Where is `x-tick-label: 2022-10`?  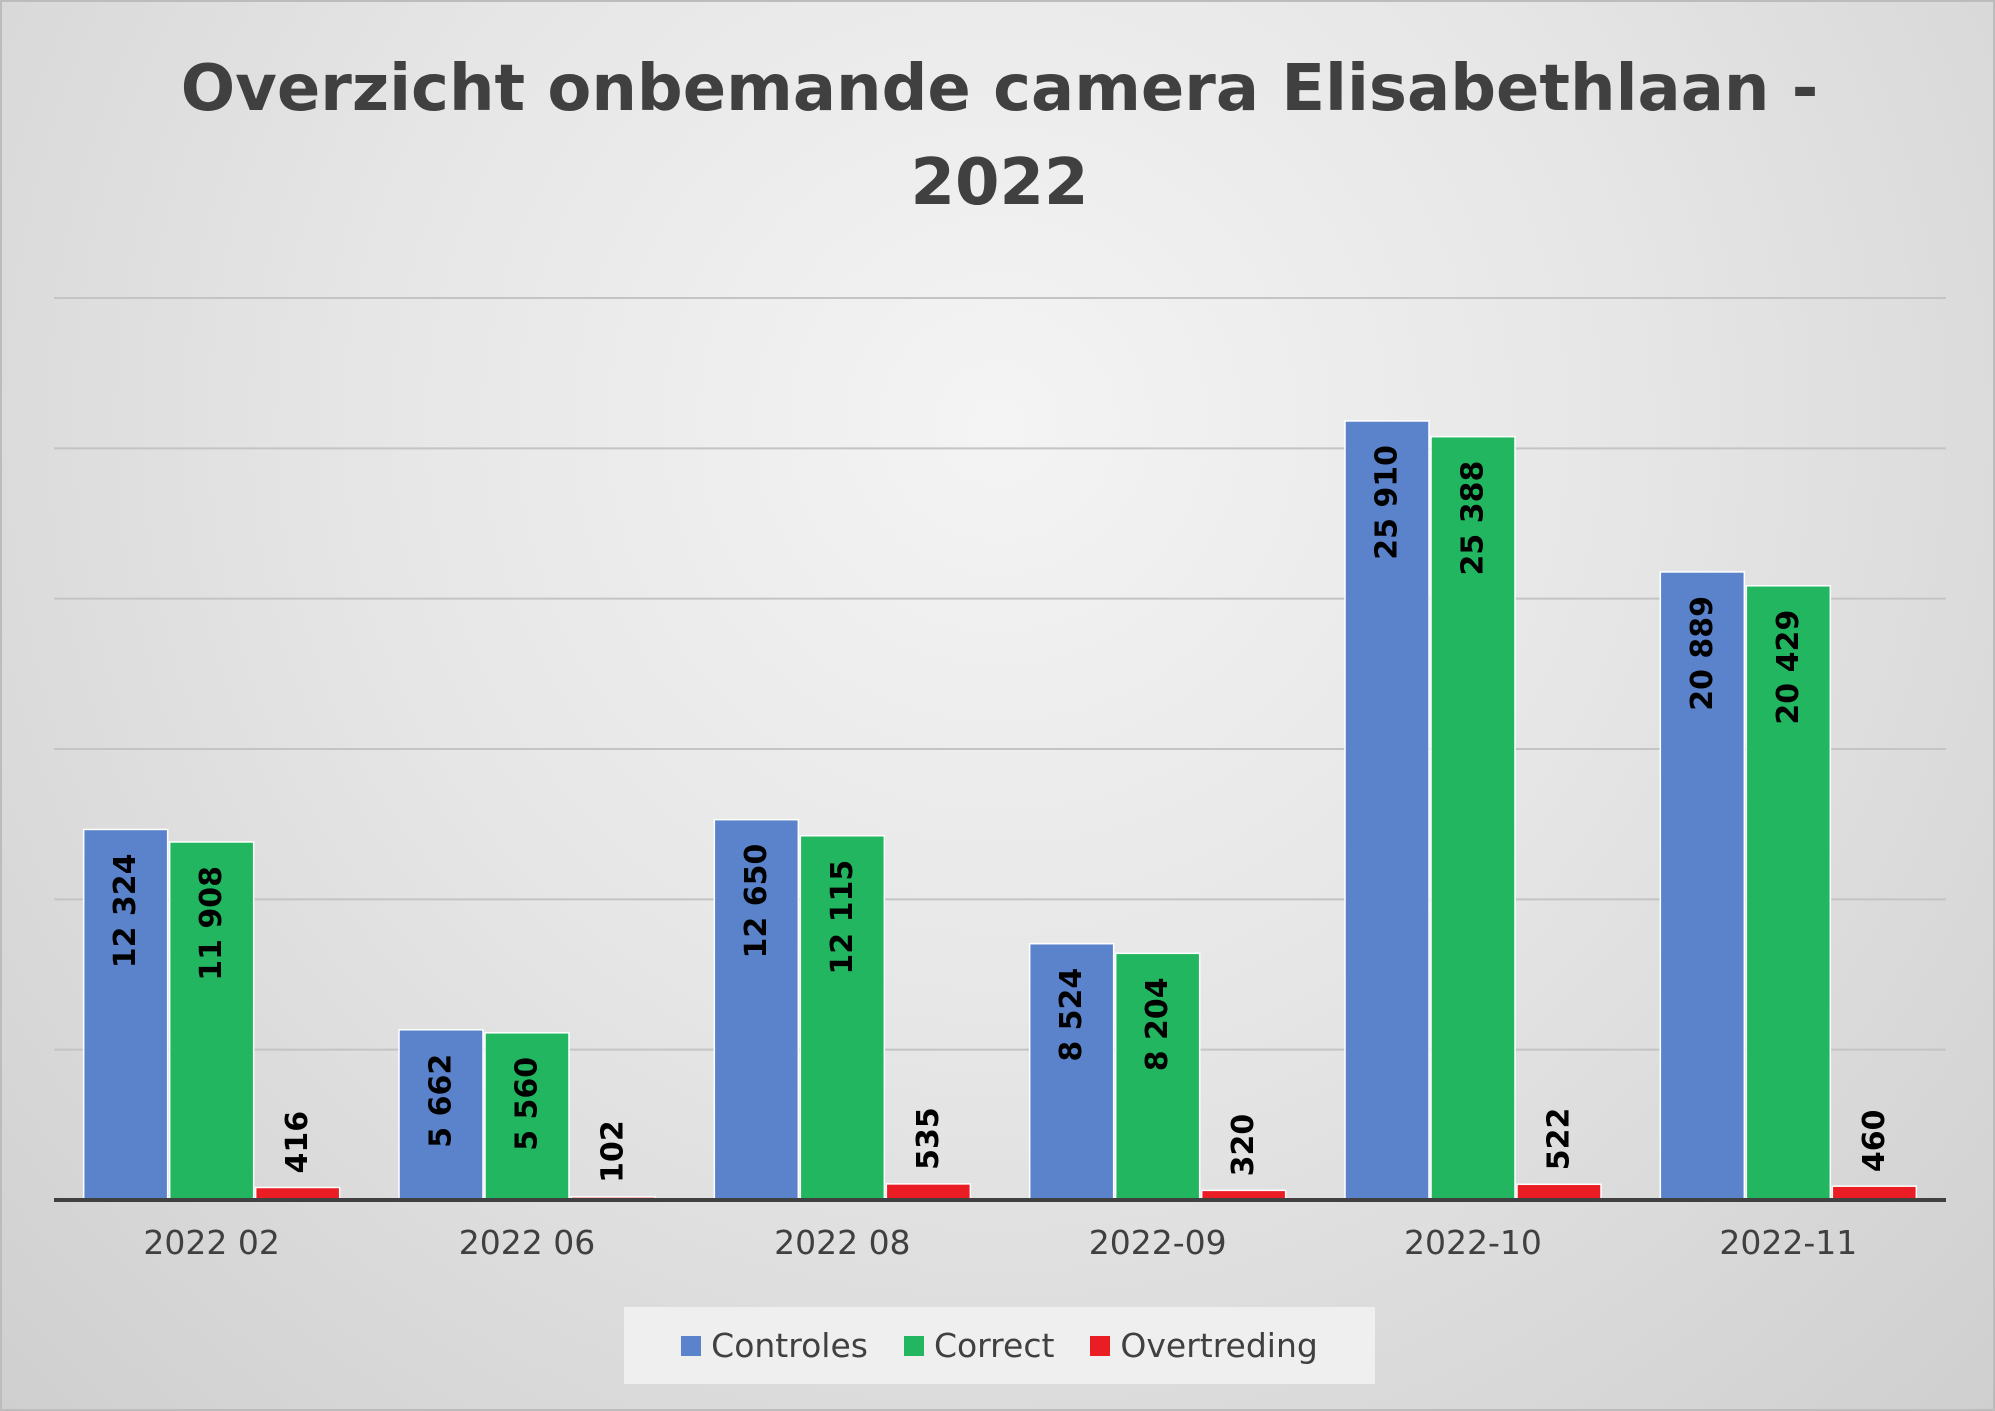 x-tick-label: 2022-10 is located at coordinates (1473, 1242).